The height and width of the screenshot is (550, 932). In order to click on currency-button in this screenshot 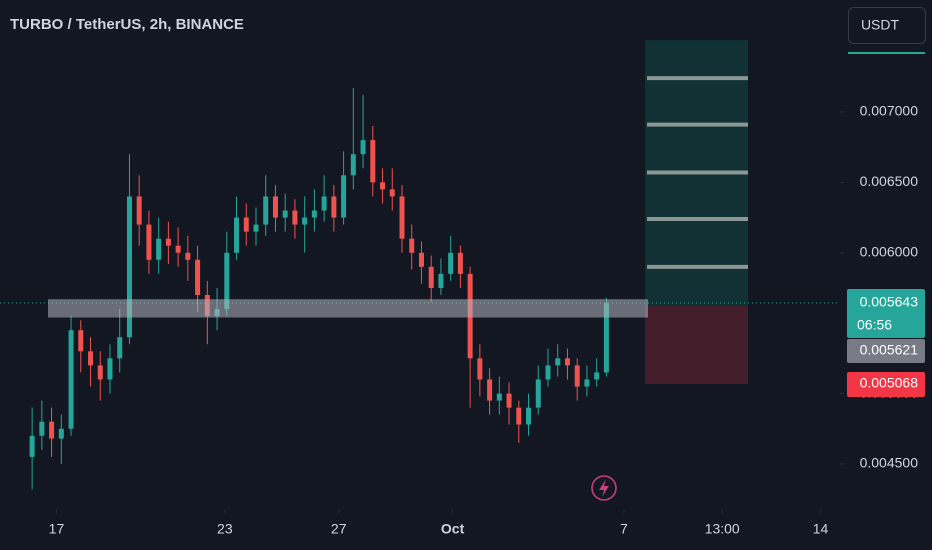, I will do `click(887, 25)`.